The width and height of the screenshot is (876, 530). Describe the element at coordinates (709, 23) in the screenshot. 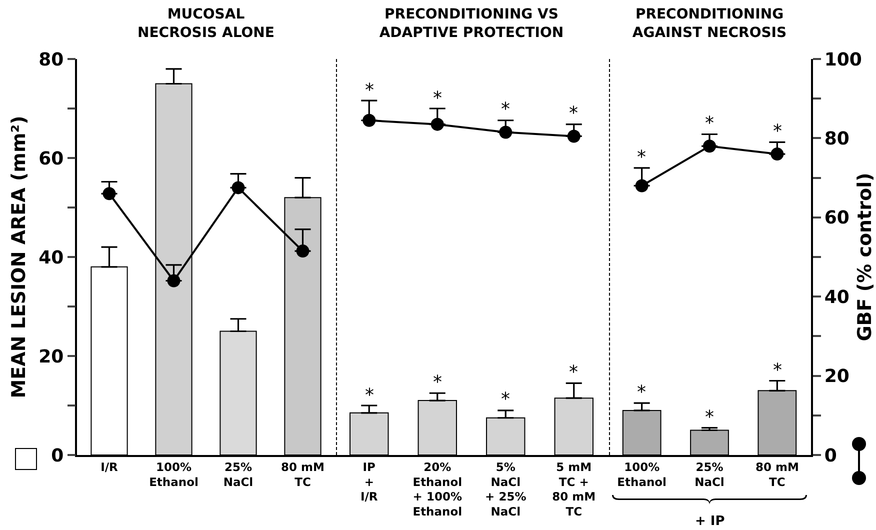

I see `chart-title: PRECONDITIONING AGAINST NECROSIS` at that location.